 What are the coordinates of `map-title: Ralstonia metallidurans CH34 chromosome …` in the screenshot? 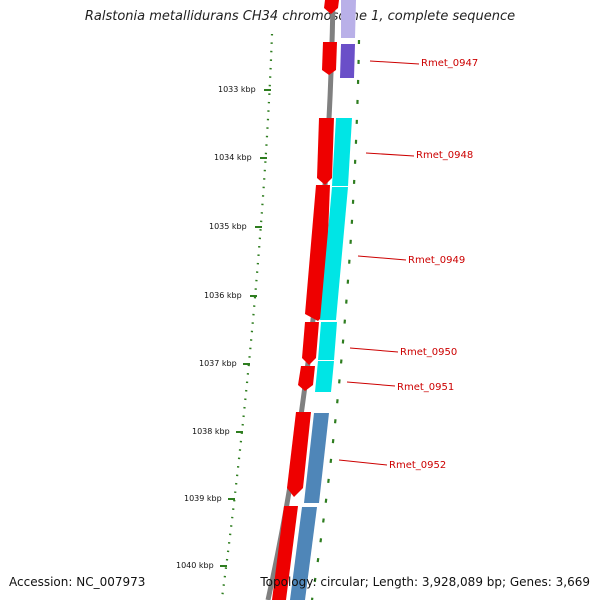 It's located at (300, 16).